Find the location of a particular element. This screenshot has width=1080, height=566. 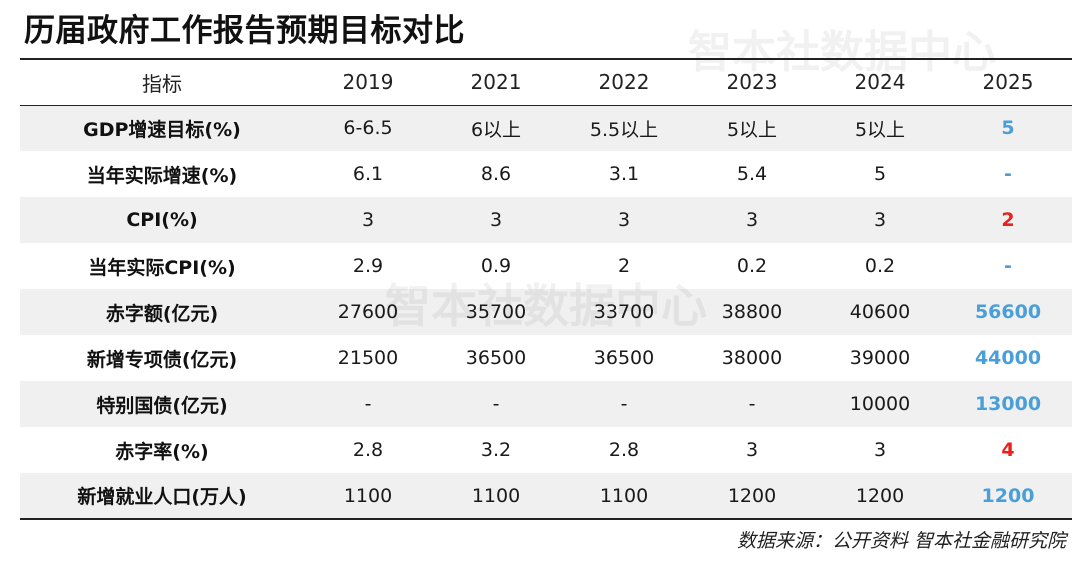

table-cell-2025-highlight: 44000 is located at coordinates (1008, 358).